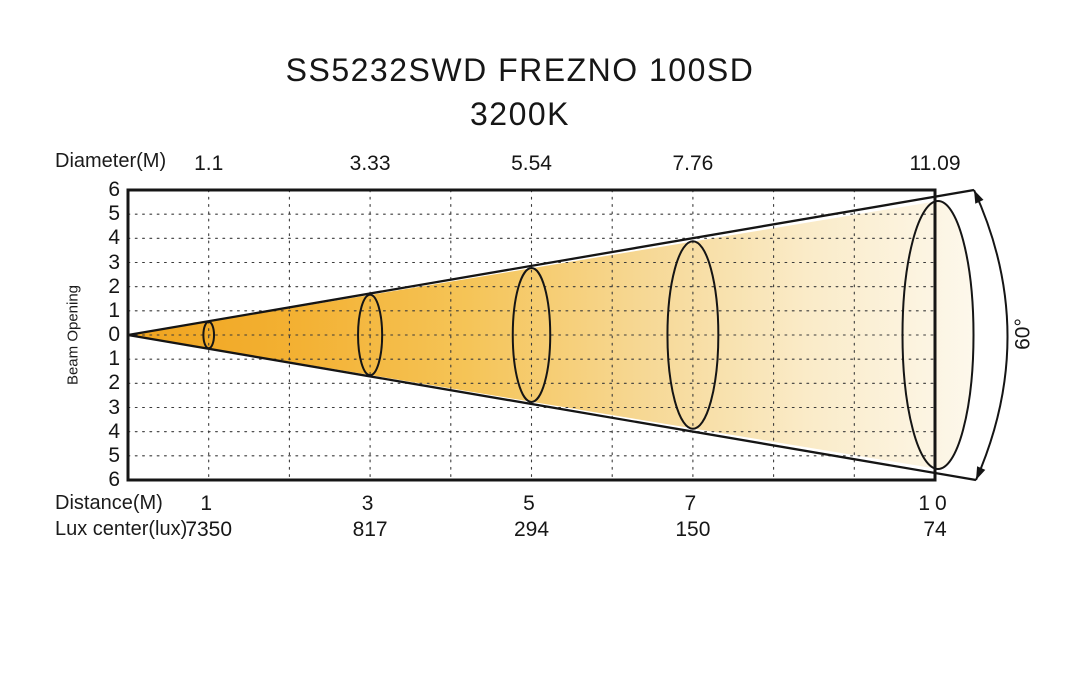 The height and width of the screenshot is (680, 1067). I want to click on distance-value: 7, so click(693, 503).